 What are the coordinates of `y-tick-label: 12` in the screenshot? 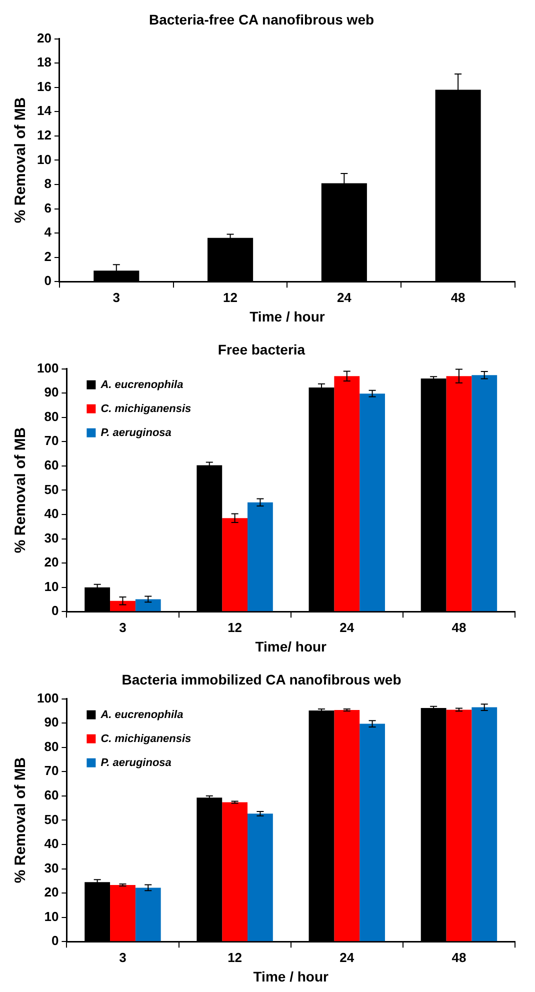 It's located at (44, 135).